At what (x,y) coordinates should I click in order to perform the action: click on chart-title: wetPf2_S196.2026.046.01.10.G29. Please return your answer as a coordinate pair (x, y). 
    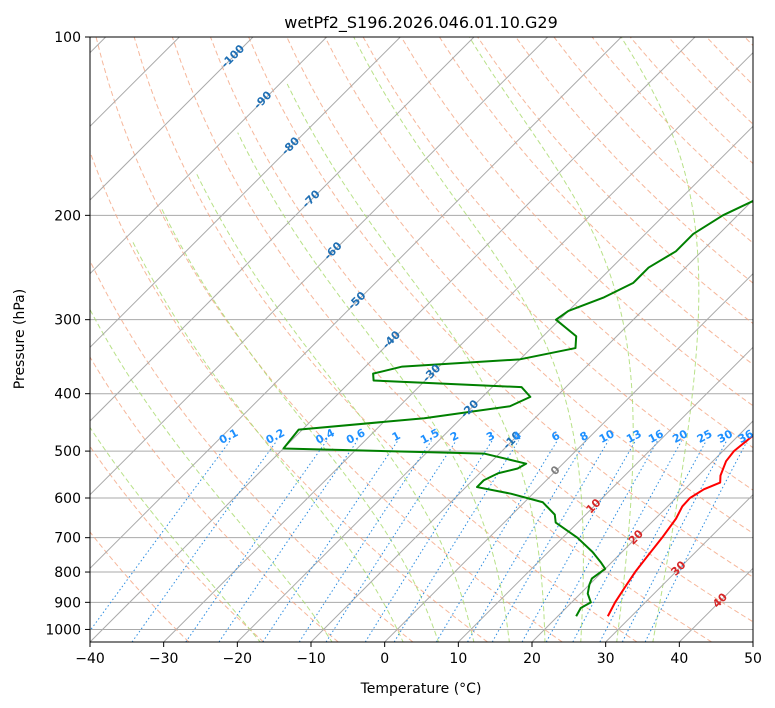
    Looking at the image, I should click on (421, 23).